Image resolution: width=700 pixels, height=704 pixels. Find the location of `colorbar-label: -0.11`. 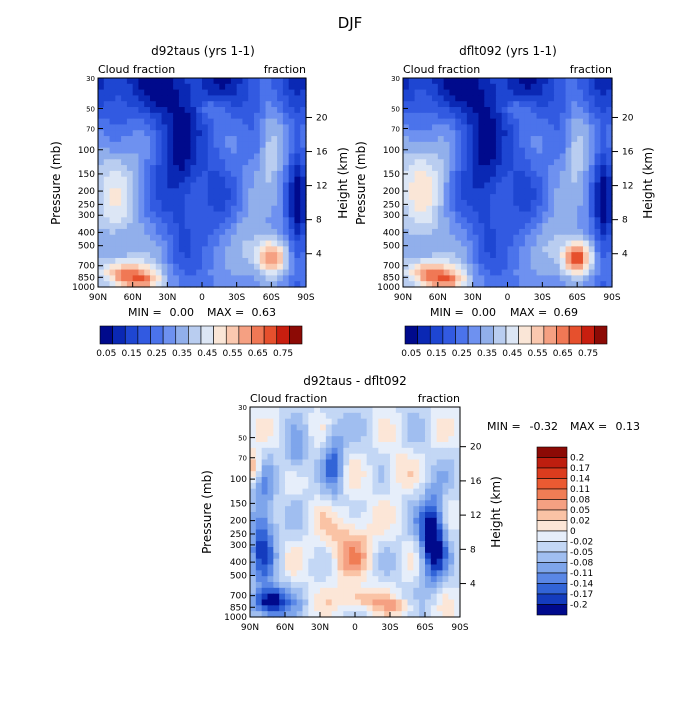

colorbar-label: -0.11 is located at coordinates (581, 574).